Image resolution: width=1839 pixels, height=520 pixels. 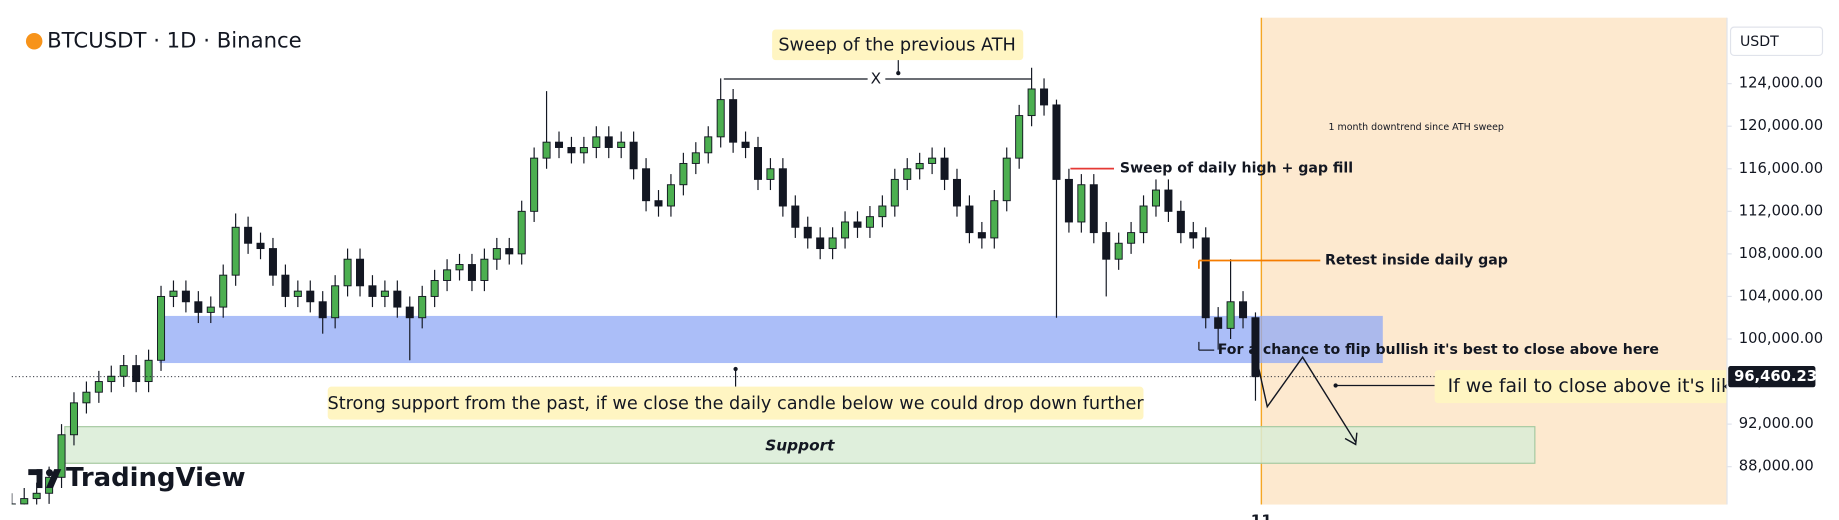 I want to click on clipped-callout: If we fail to close above it's likely, so click(x=1581, y=387).